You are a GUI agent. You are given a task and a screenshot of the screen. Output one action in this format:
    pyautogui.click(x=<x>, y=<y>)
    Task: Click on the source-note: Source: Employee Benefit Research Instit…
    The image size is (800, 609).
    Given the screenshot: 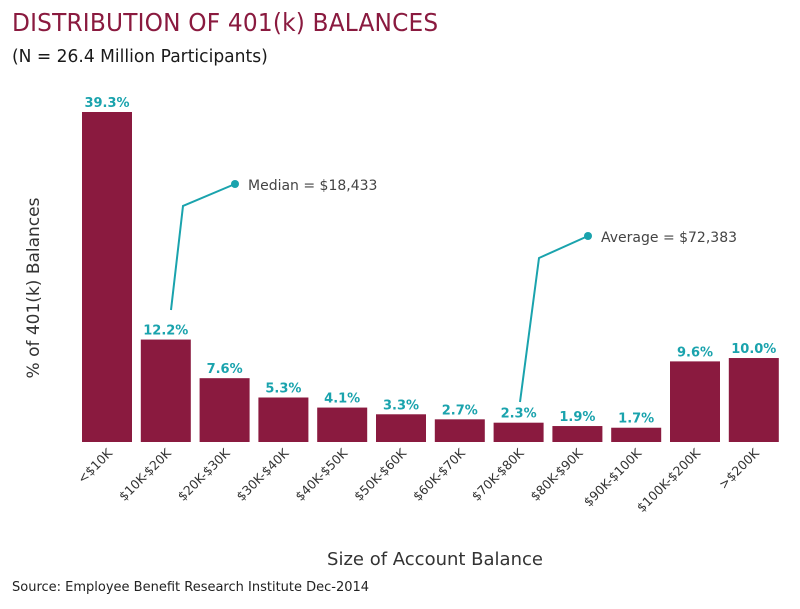 What is the action you would take?
    pyautogui.click(x=191, y=587)
    